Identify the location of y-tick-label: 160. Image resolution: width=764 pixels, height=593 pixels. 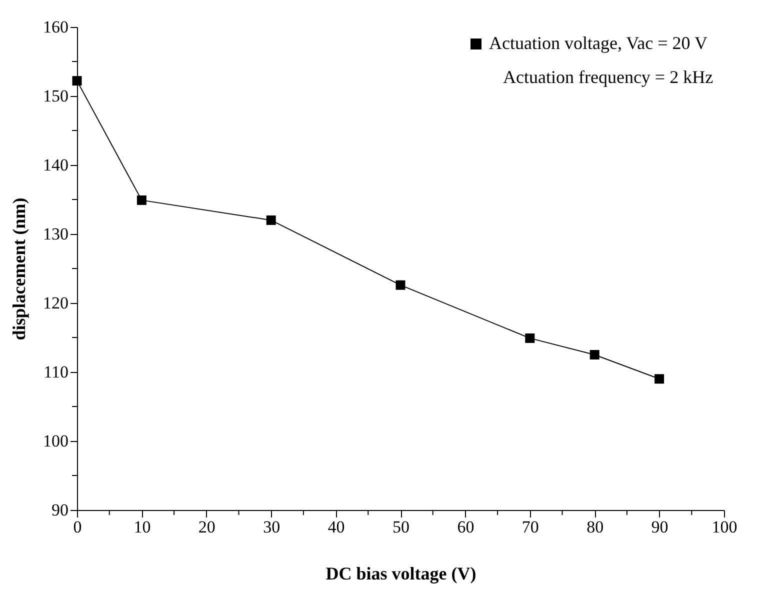
(55, 27).